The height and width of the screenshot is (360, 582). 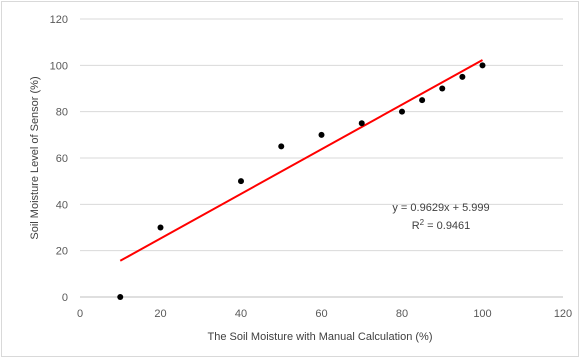 I want to click on y-tick-label: 20, so click(x=62, y=252).